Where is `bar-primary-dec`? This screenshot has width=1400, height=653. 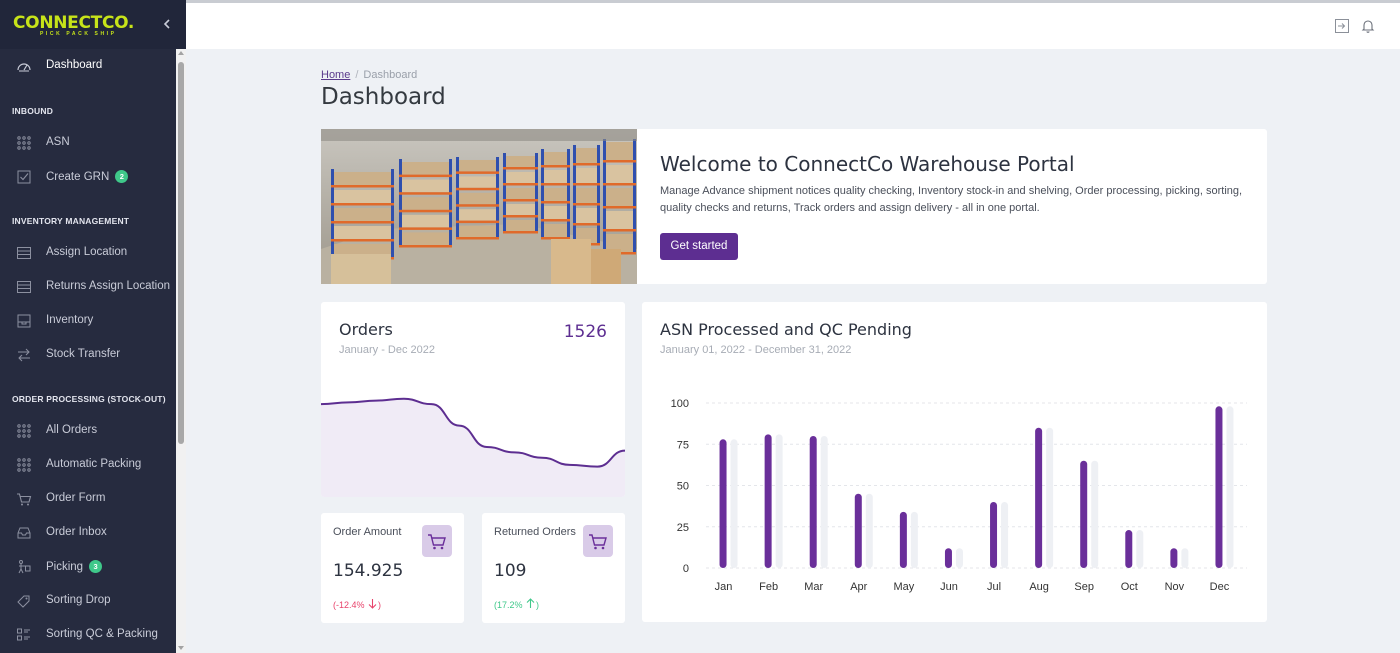
bar-primary-dec is located at coordinates (1219, 487).